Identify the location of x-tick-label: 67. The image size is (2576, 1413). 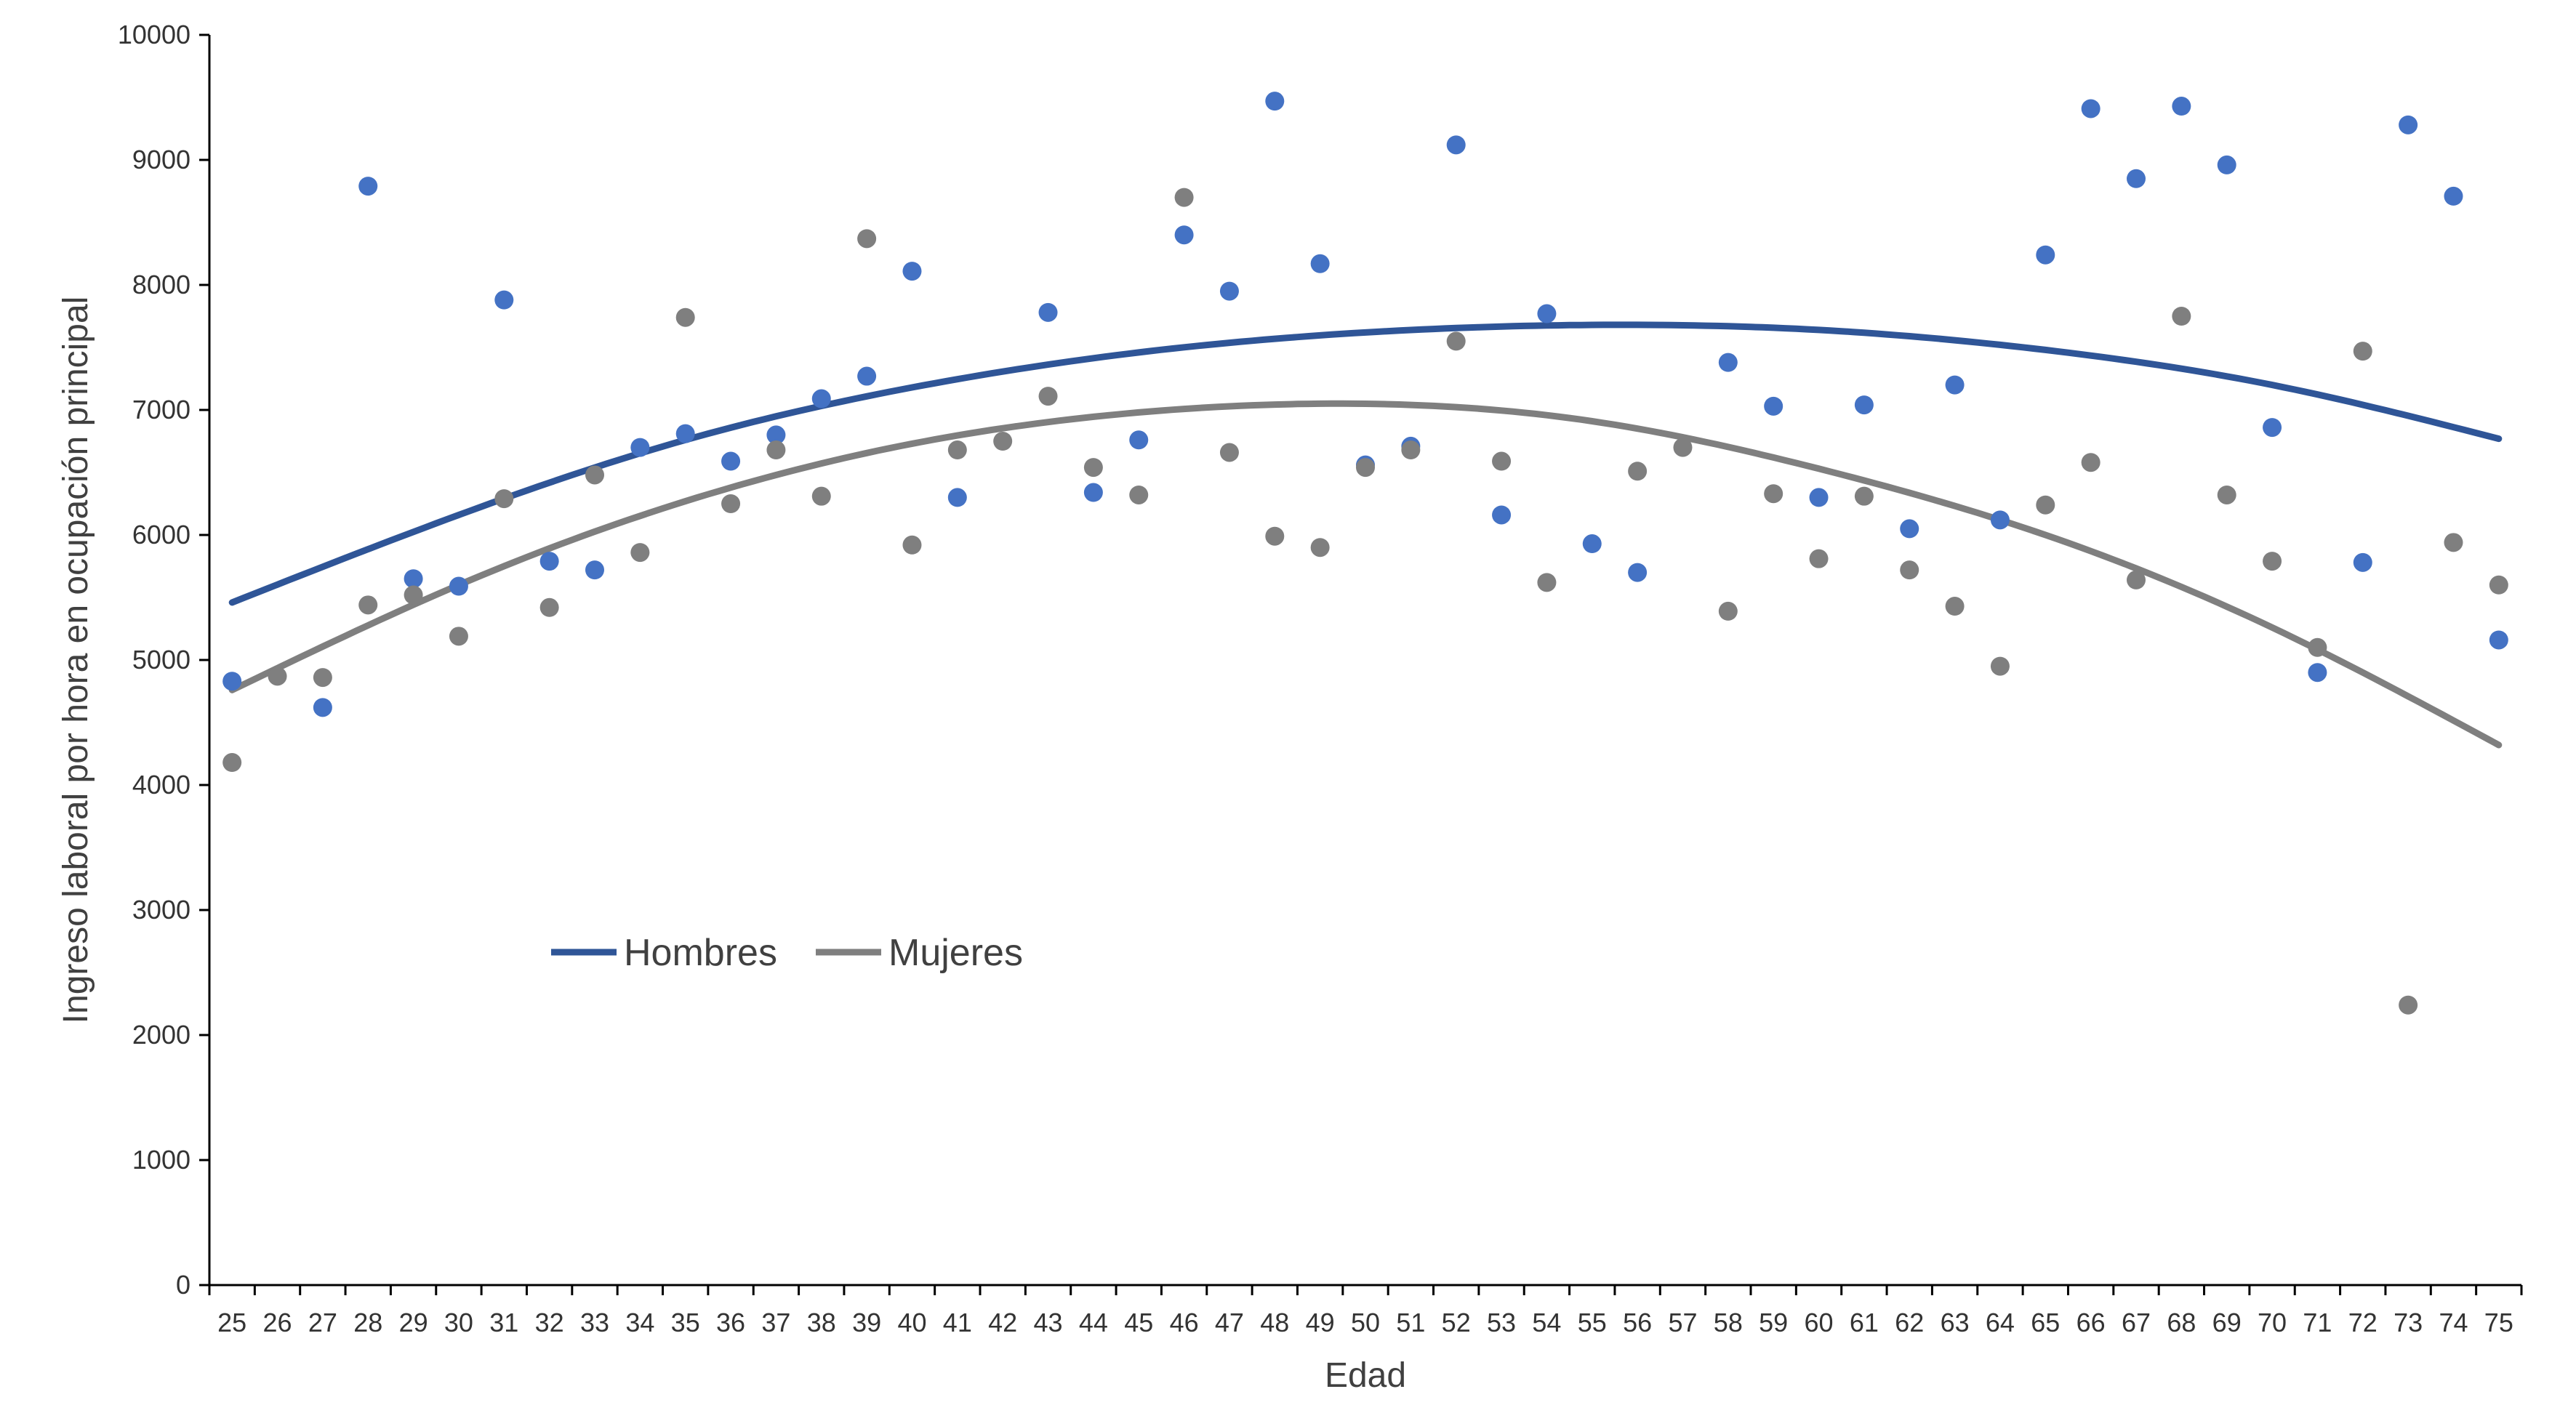
(2136, 1322).